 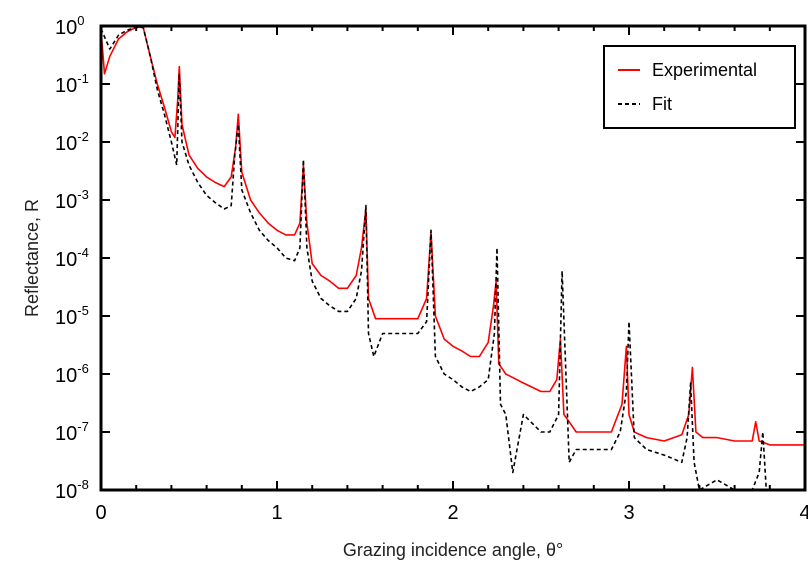 What do you see at coordinates (83, 426) in the screenshot?
I see `y-tick-exponent: -7` at bounding box center [83, 426].